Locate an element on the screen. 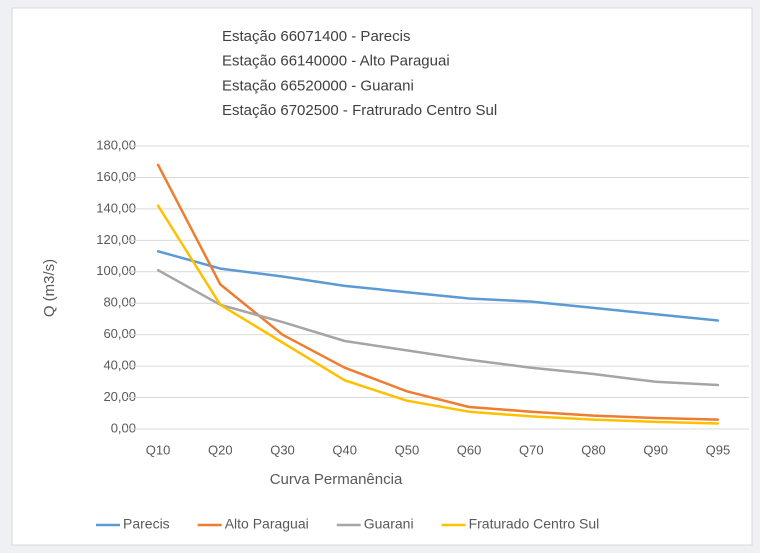 The height and width of the screenshot is (553, 760). y-tick-label: 180,00 is located at coordinates (116, 144).